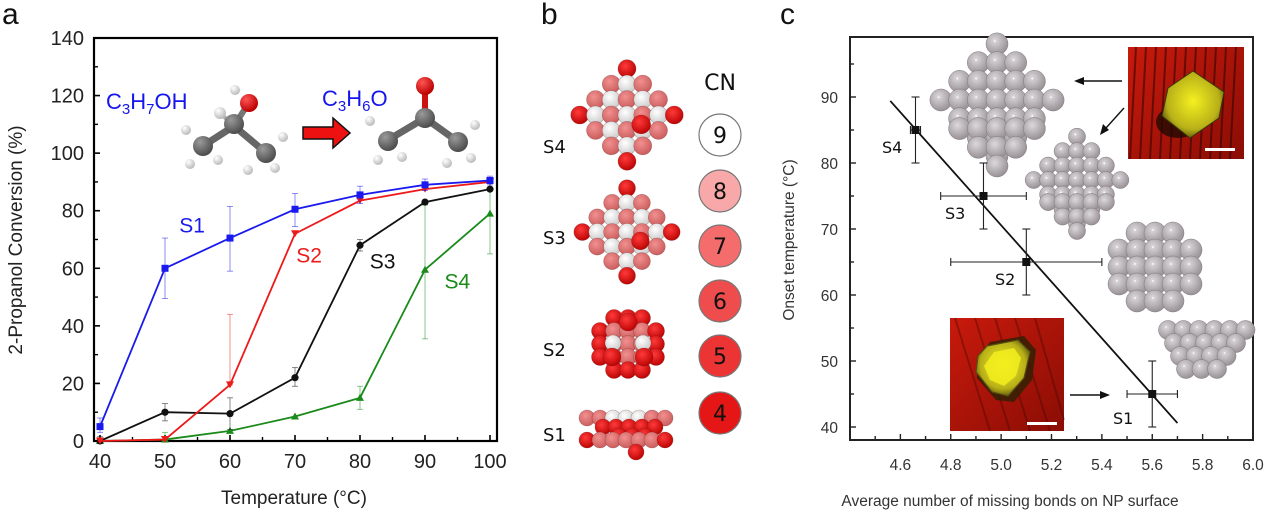  Describe the element at coordinates (627, 232) in the screenshot. I see `nanoparticle-s3-icon` at that location.